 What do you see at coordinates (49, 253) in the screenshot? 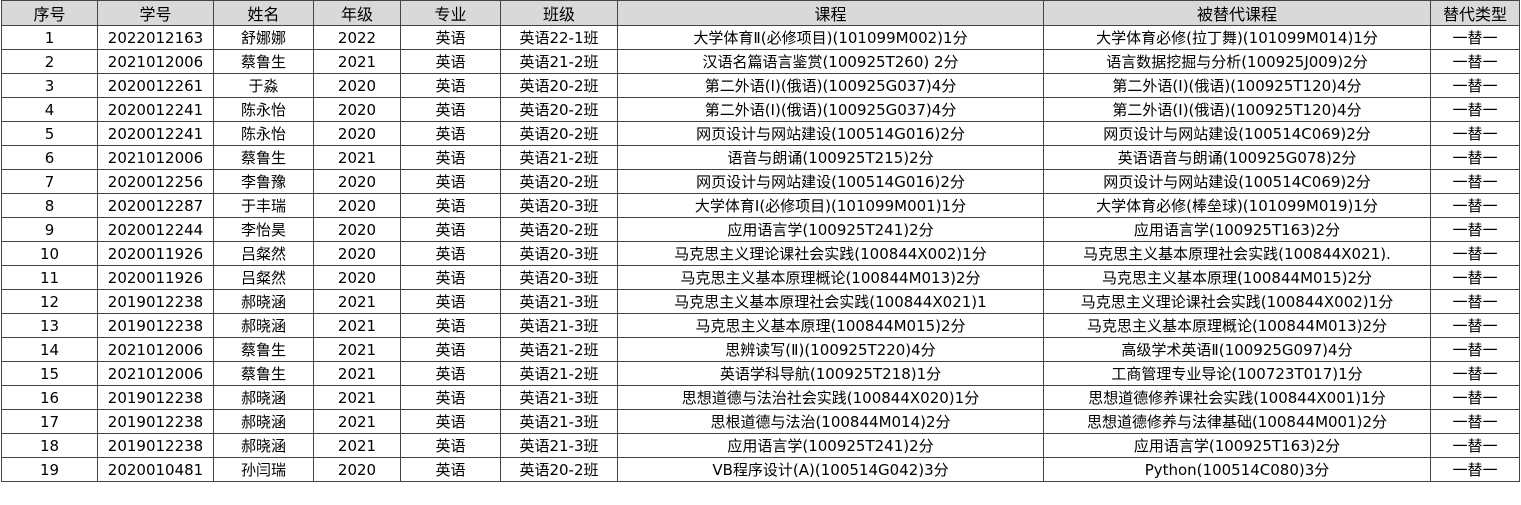
I see `table-cell: 10` at bounding box center [49, 253].